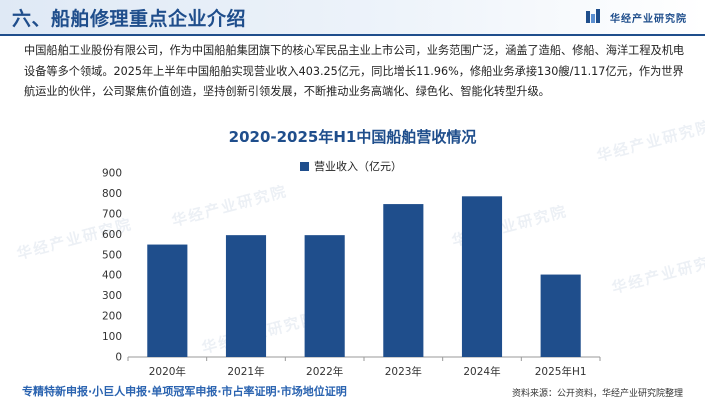 This screenshot has height=400, width=705. I want to click on footer-source: 资料来源：公开资料，华经产业研究院整理, so click(597, 394).